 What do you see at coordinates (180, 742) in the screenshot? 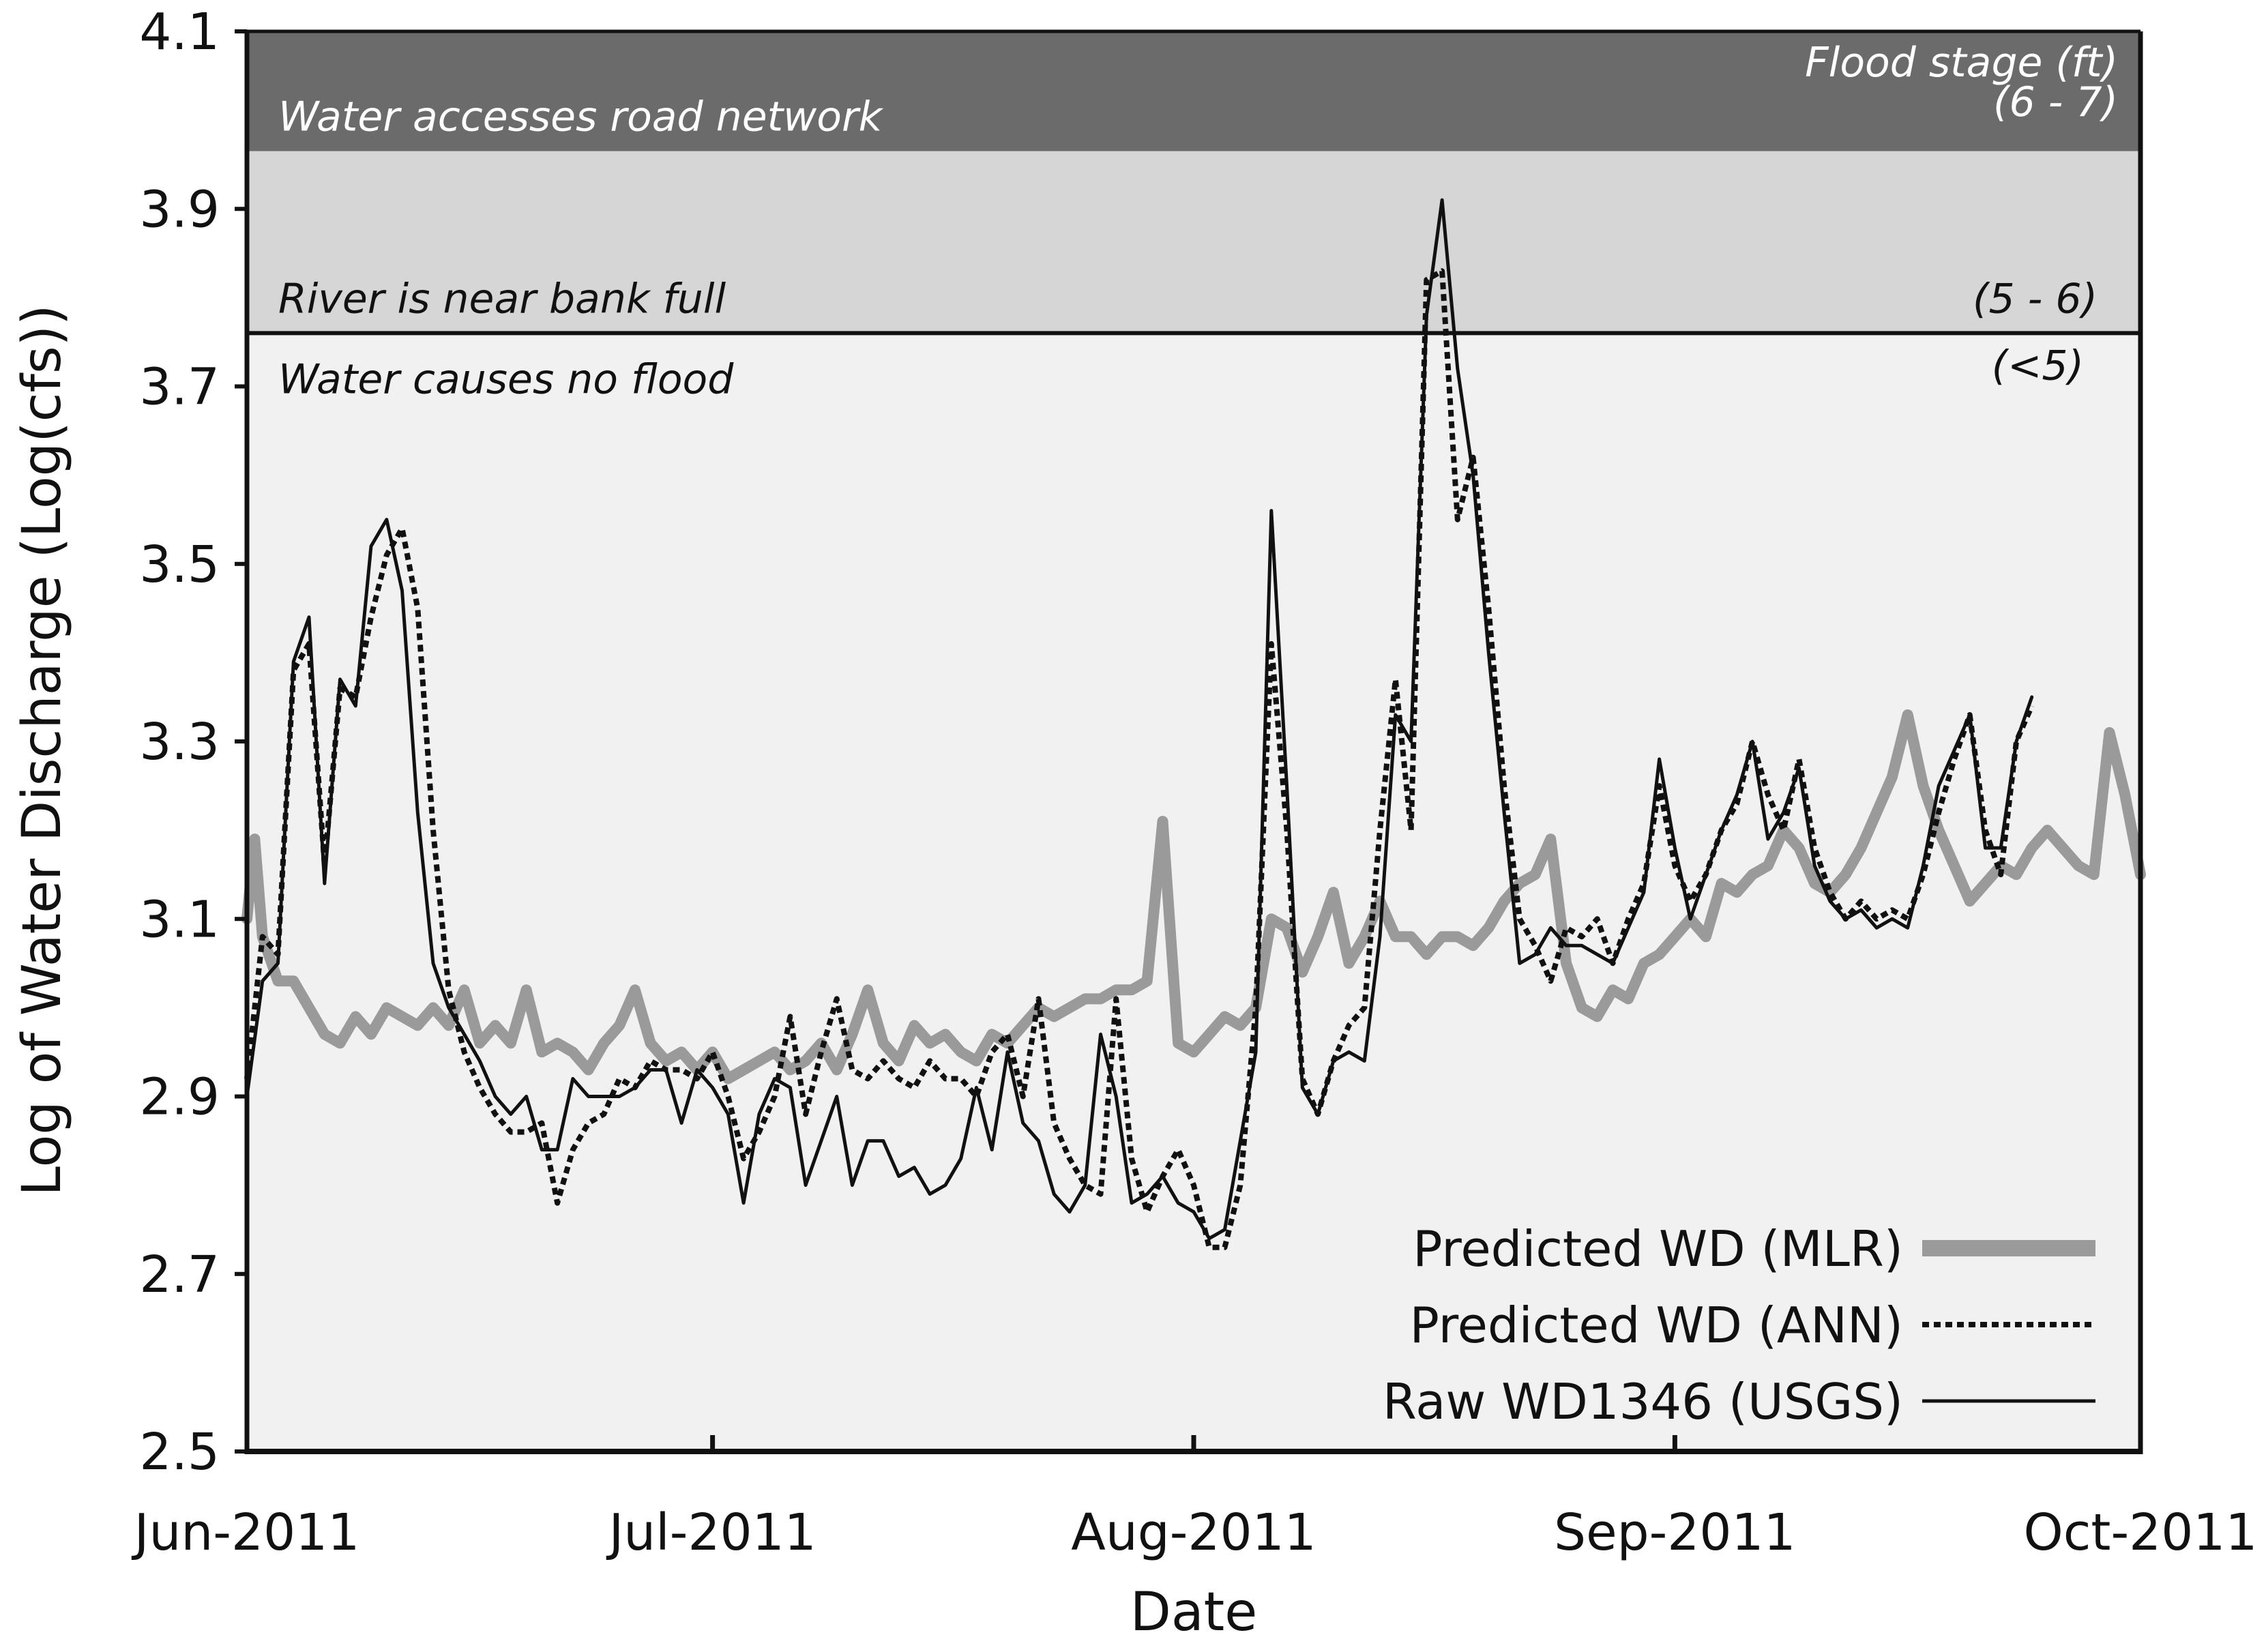
I see `y-tick-label: 3.3` at bounding box center [180, 742].